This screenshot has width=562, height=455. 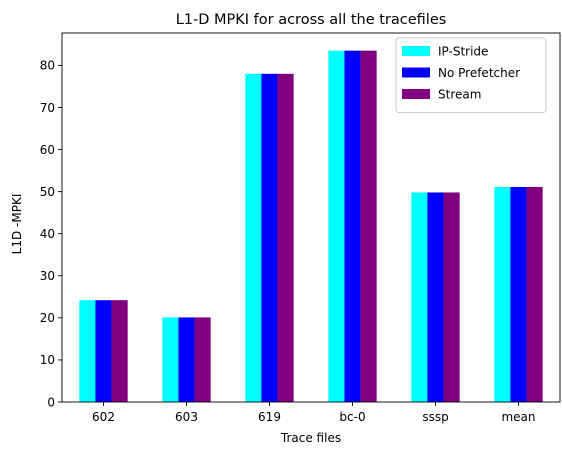 I want to click on legend-label-stream: Stream, so click(x=459, y=95).